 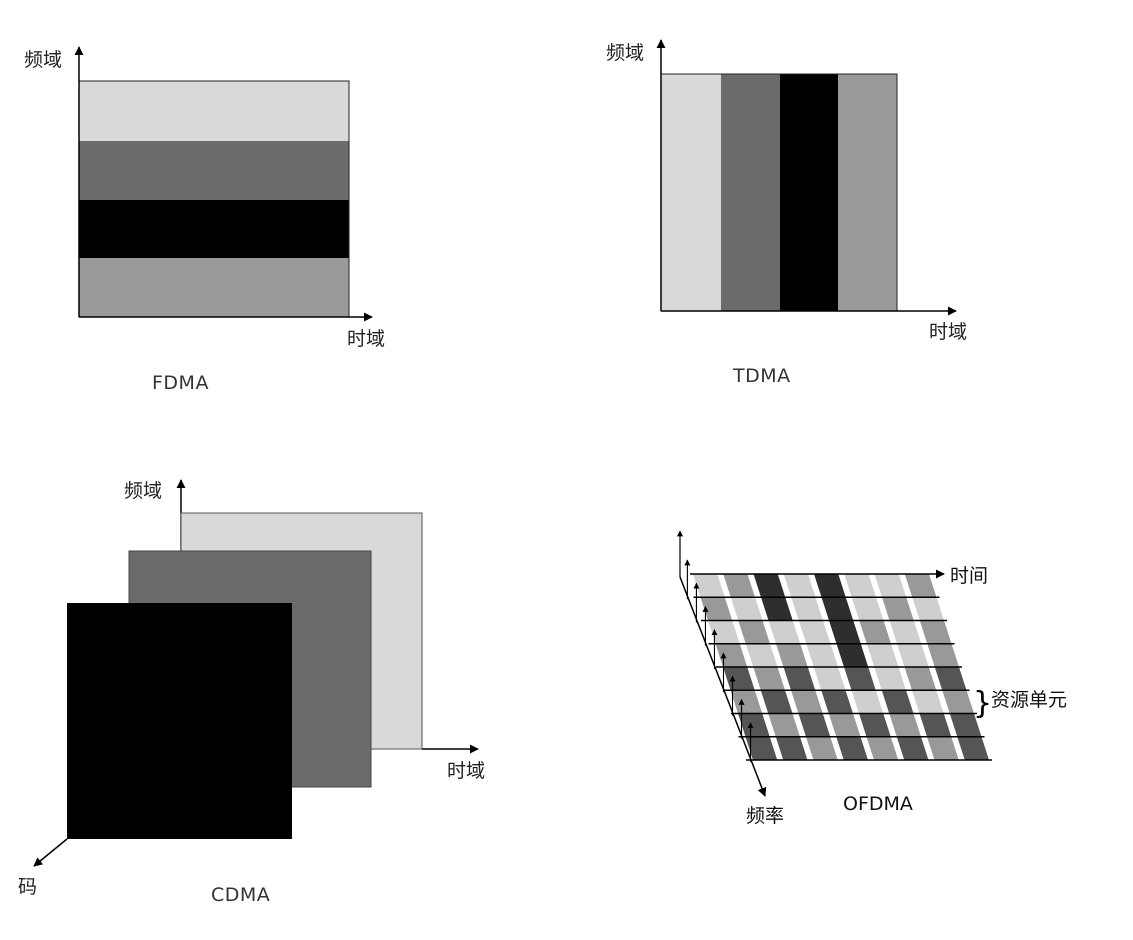 I want to click on ofdma-freq-axis, so click(x=723, y=686).